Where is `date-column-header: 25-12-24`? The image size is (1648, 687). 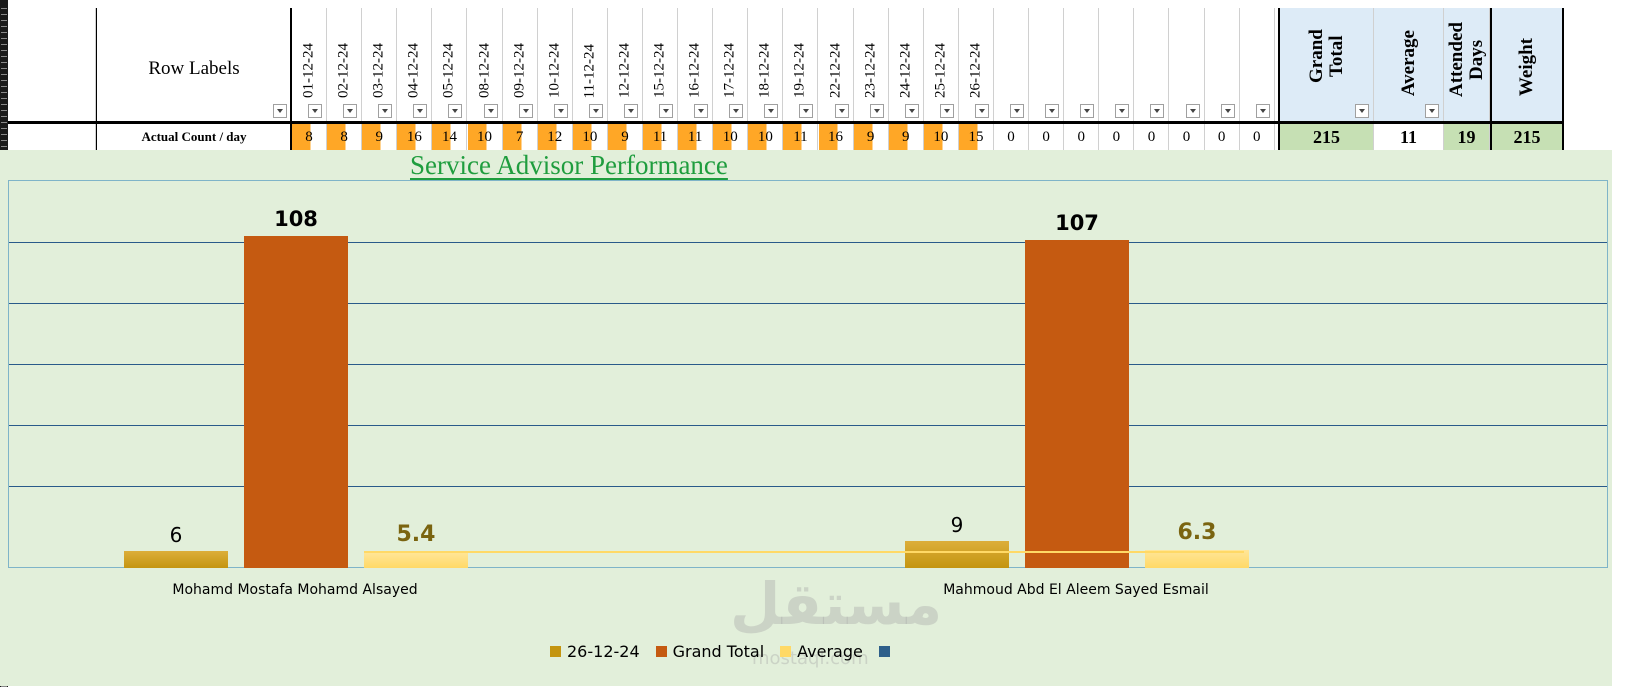 date-column-header: 25-12-24 is located at coordinates (941, 65).